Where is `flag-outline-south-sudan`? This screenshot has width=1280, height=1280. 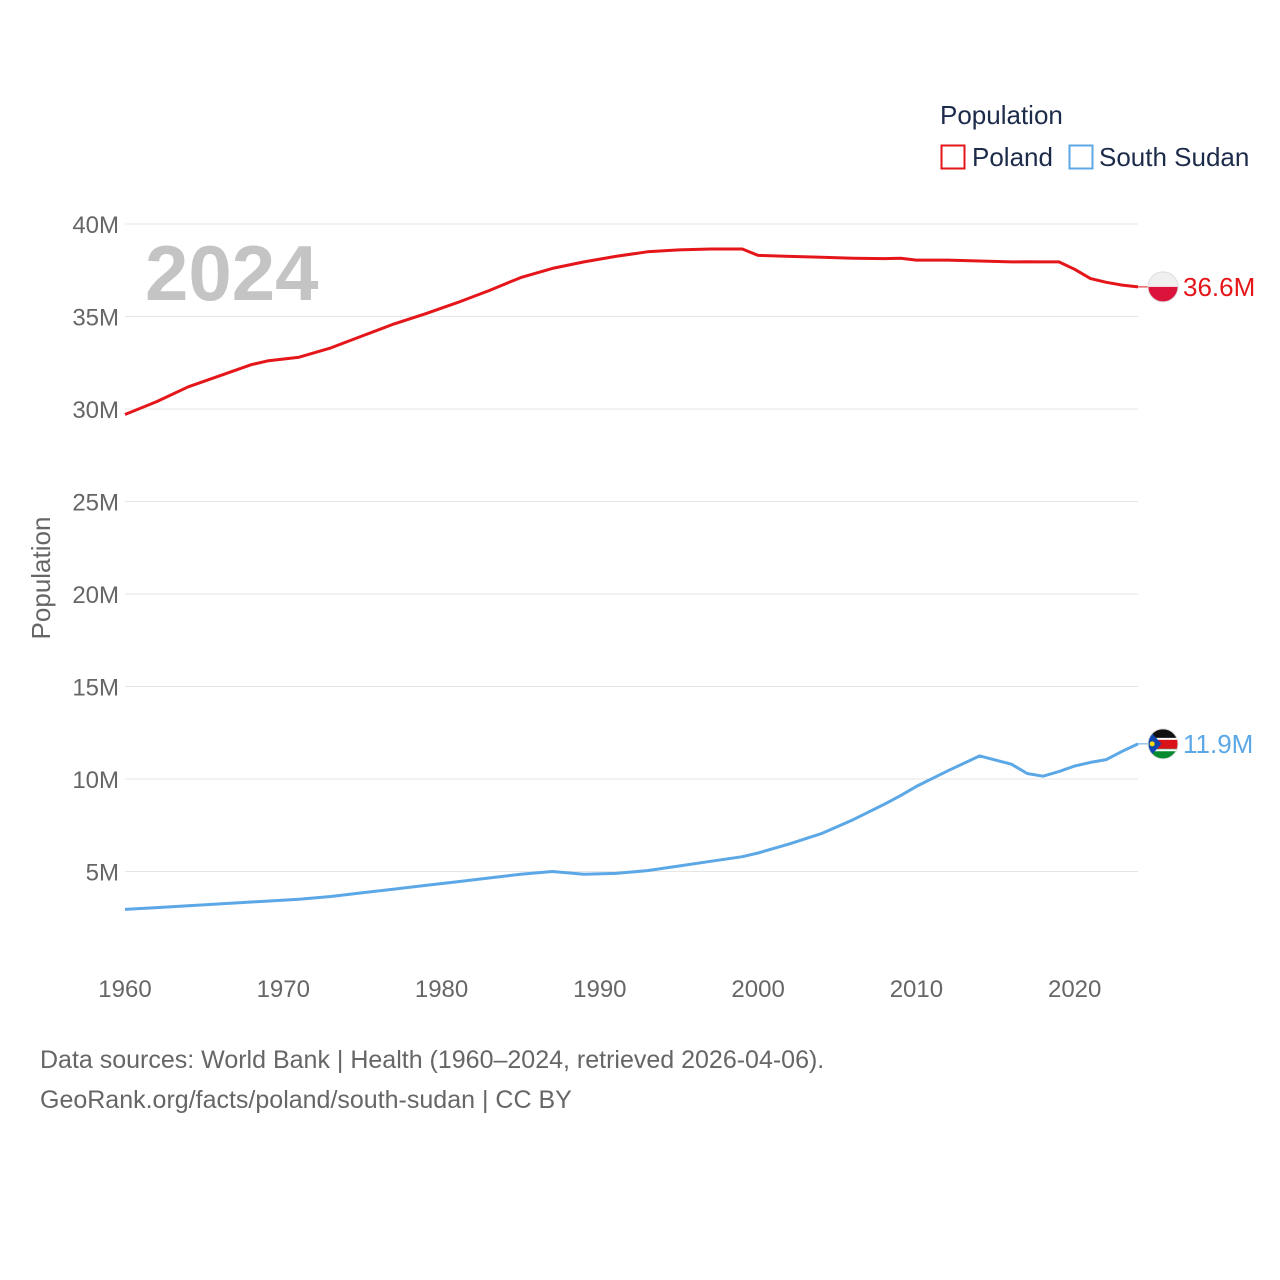
flag-outline-south-sudan is located at coordinates (1163, 744).